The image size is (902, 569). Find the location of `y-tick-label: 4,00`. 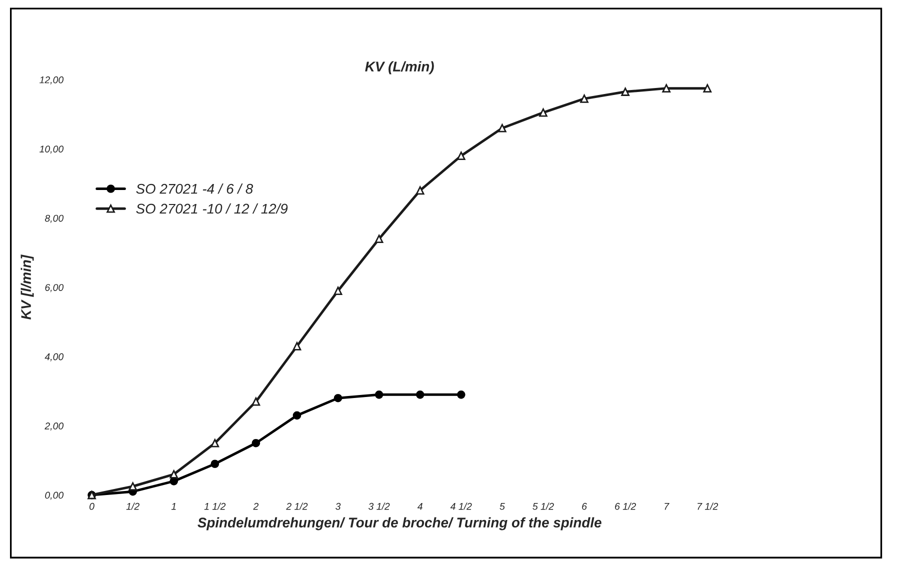

y-tick-label: 4,00 is located at coordinates (54, 357).